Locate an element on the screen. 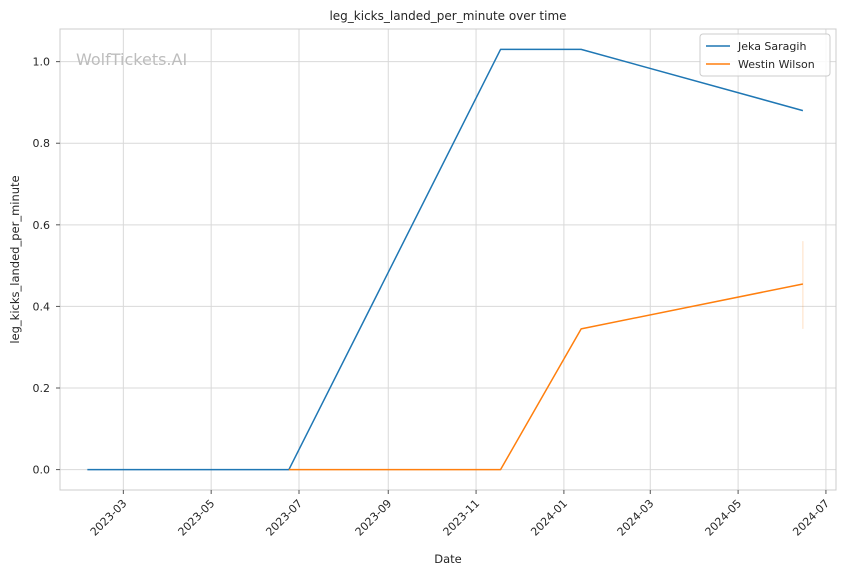 The image size is (856, 575). y-tick-label: 0.0 is located at coordinates (42, 470).